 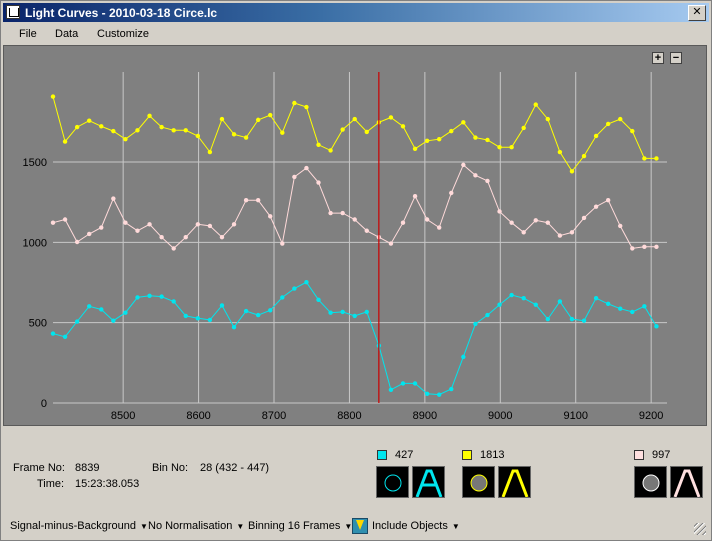 What do you see at coordinates (500, 416) in the screenshot?
I see `x-tick-label: 9000` at bounding box center [500, 416].